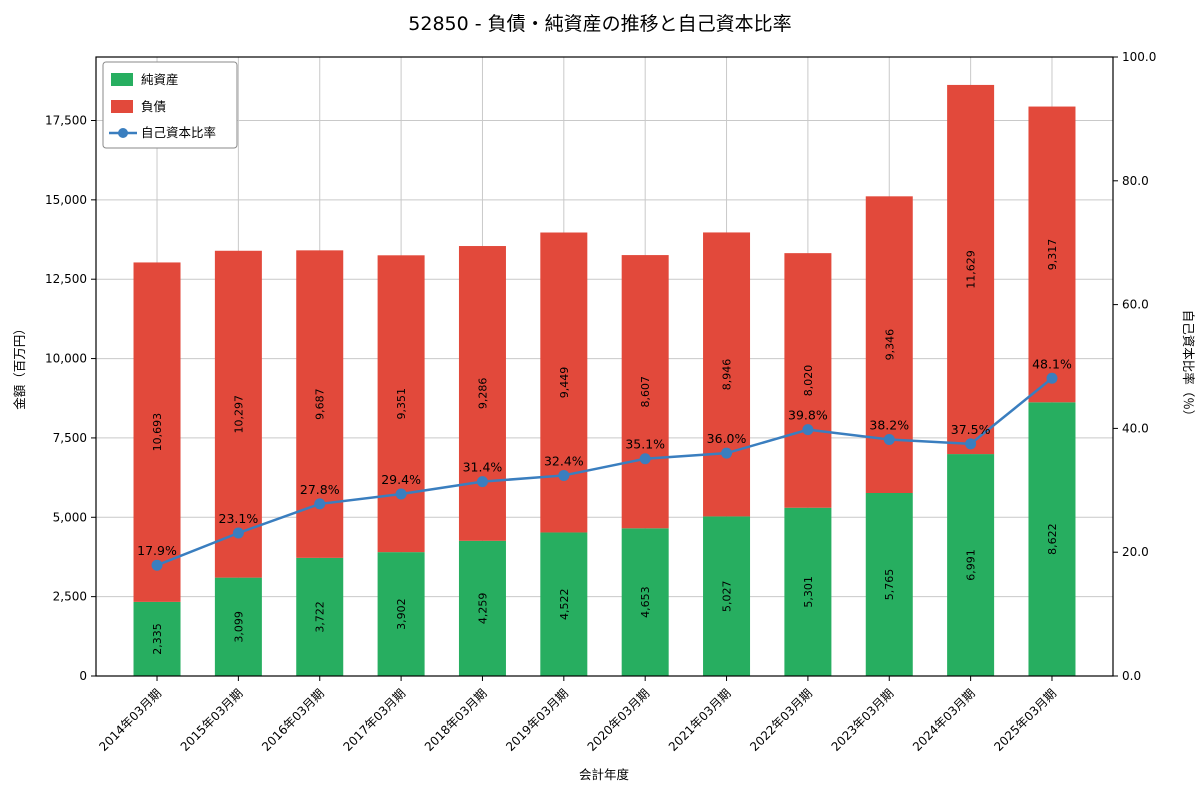 Image resolution: width=1200 pixels, height=800 pixels. Describe the element at coordinates (160, 79) in the screenshot. I see `legend-label-net-assets: 純資産` at that location.